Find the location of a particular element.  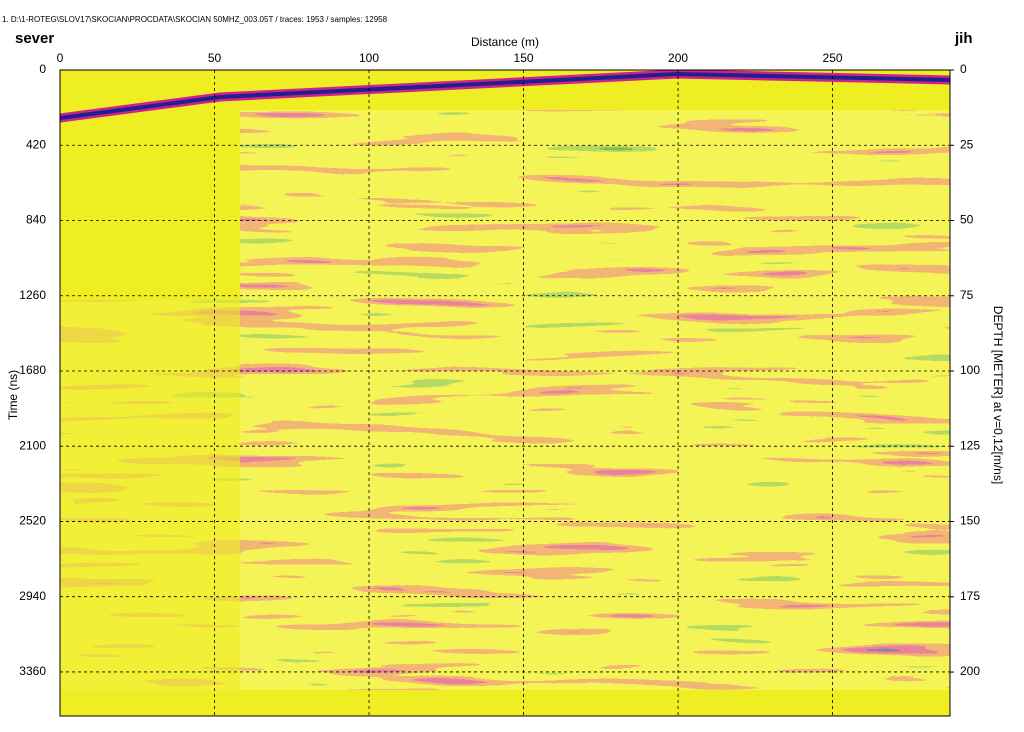

surface-reflection is located at coordinates (505, 95).